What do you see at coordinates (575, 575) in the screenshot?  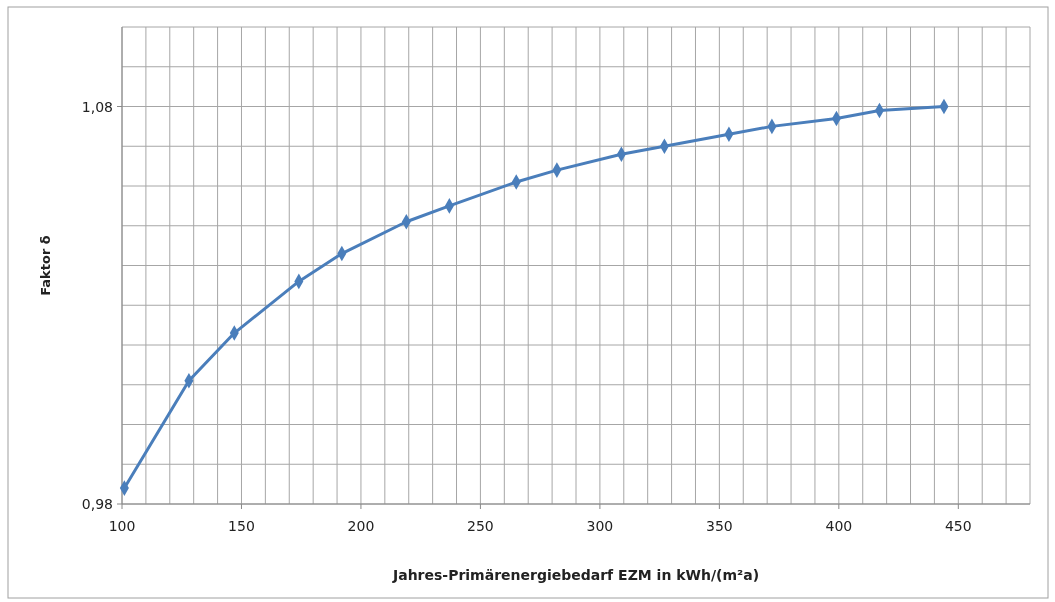 I see `x-axis-title: Jahres-Primärenergiebedarf EZM in kWh/(m²a)` at bounding box center [575, 575].